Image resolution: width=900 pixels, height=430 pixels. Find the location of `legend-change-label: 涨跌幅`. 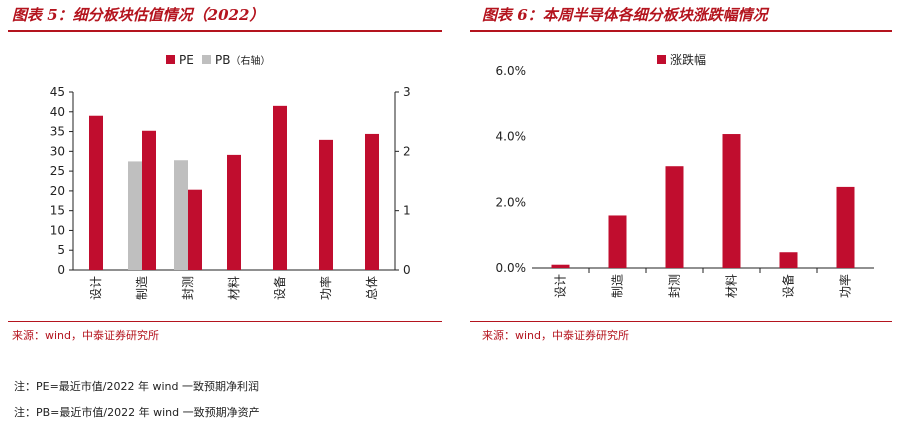

legend-change-label: 涨跌幅 is located at coordinates (688, 59).